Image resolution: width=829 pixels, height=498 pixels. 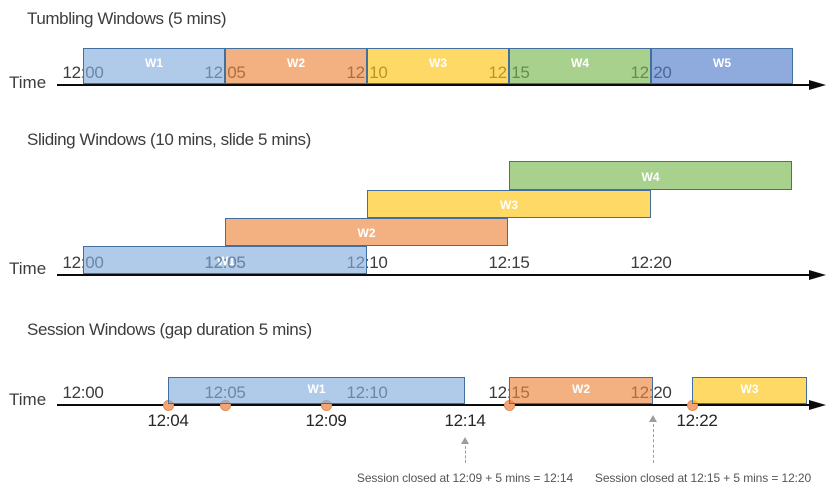 I want to click on timeline-axis-tumbling, so click(x=433, y=85).